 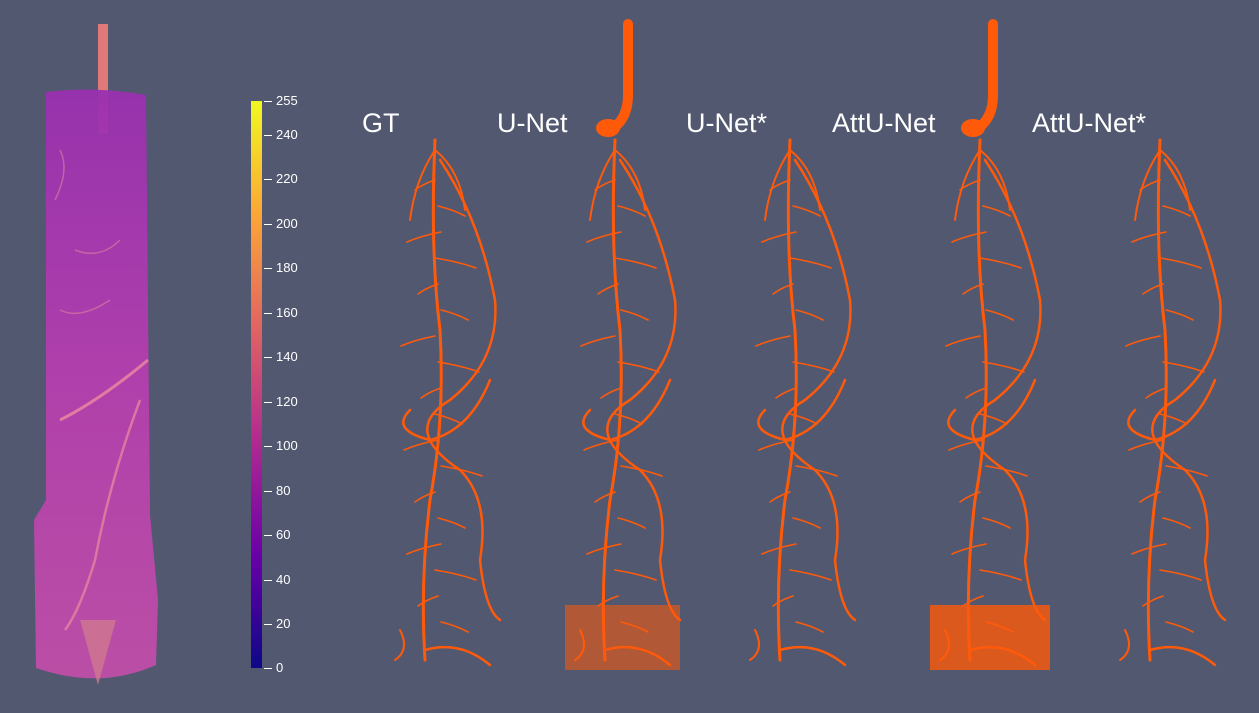 I want to click on colorbar, so click(x=256, y=384).